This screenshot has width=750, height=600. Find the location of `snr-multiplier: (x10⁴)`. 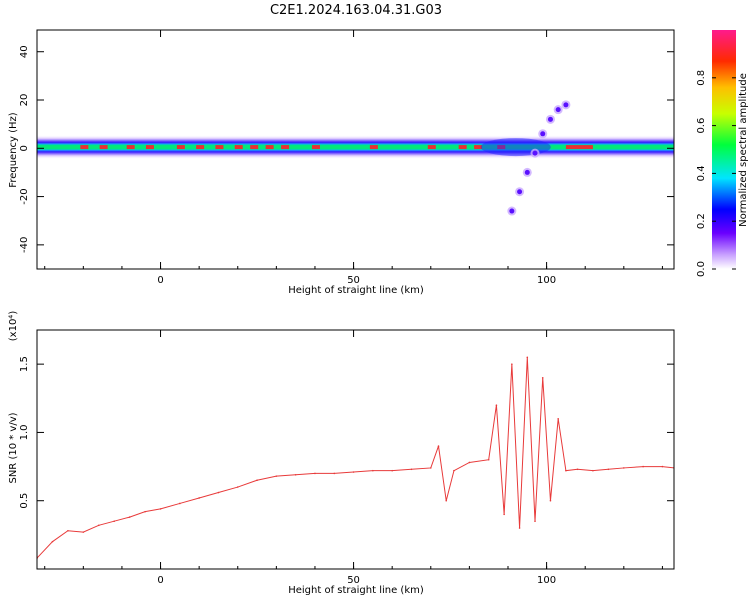

snr-multiplier: (x10⁴) is located at coordinates (13, 326).